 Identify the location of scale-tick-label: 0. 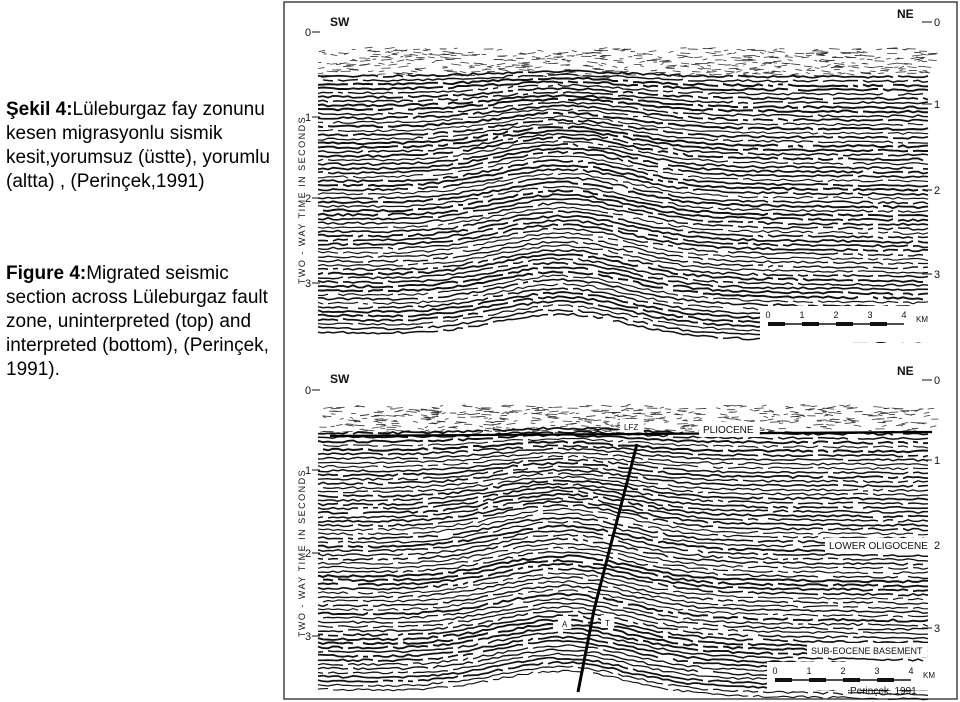
(774, 671).